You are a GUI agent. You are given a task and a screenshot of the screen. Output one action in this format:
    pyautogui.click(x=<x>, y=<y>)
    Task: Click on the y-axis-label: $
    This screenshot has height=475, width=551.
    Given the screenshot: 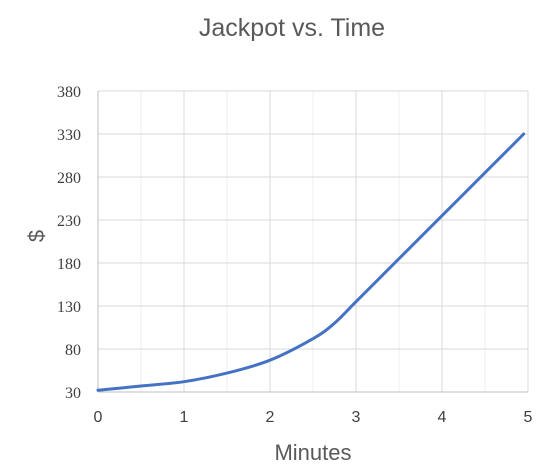 What is the action you would take?
    pyautogui.click(x=36, y=236)
    